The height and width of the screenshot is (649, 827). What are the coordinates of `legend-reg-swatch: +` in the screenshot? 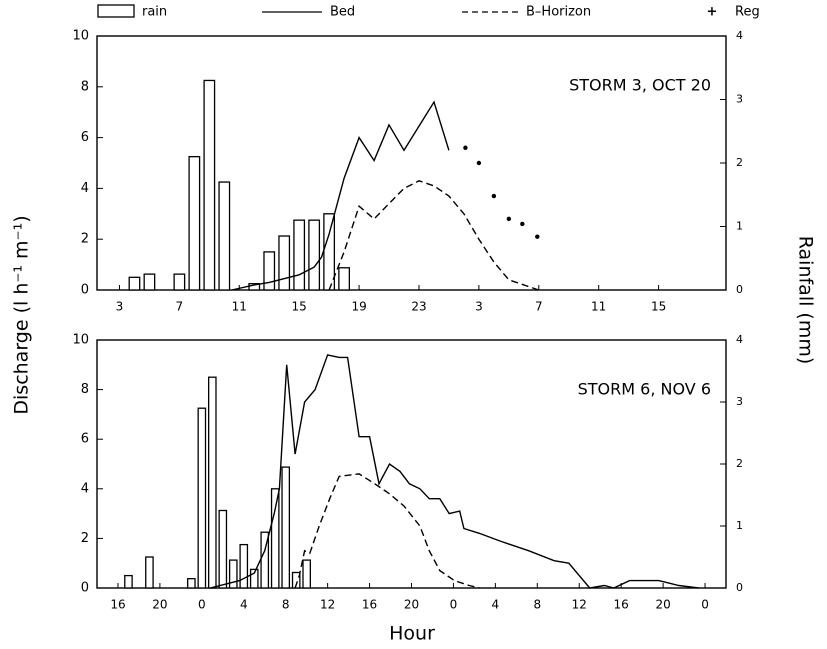 It's located at (712, 12).